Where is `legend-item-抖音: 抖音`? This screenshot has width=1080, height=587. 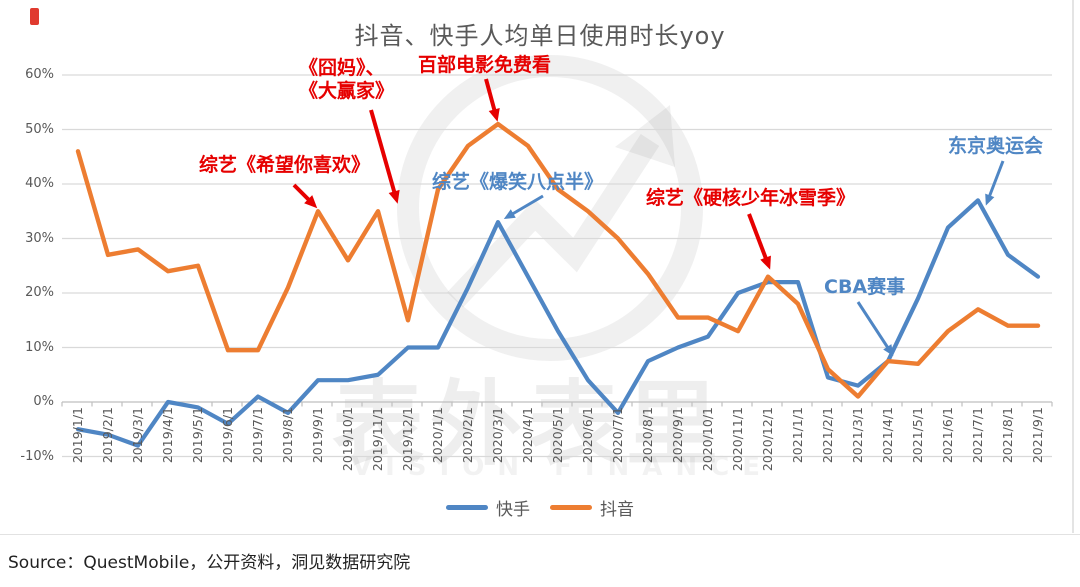
legend-item-抖音: 抖音 is located at coordinates (592, 507).